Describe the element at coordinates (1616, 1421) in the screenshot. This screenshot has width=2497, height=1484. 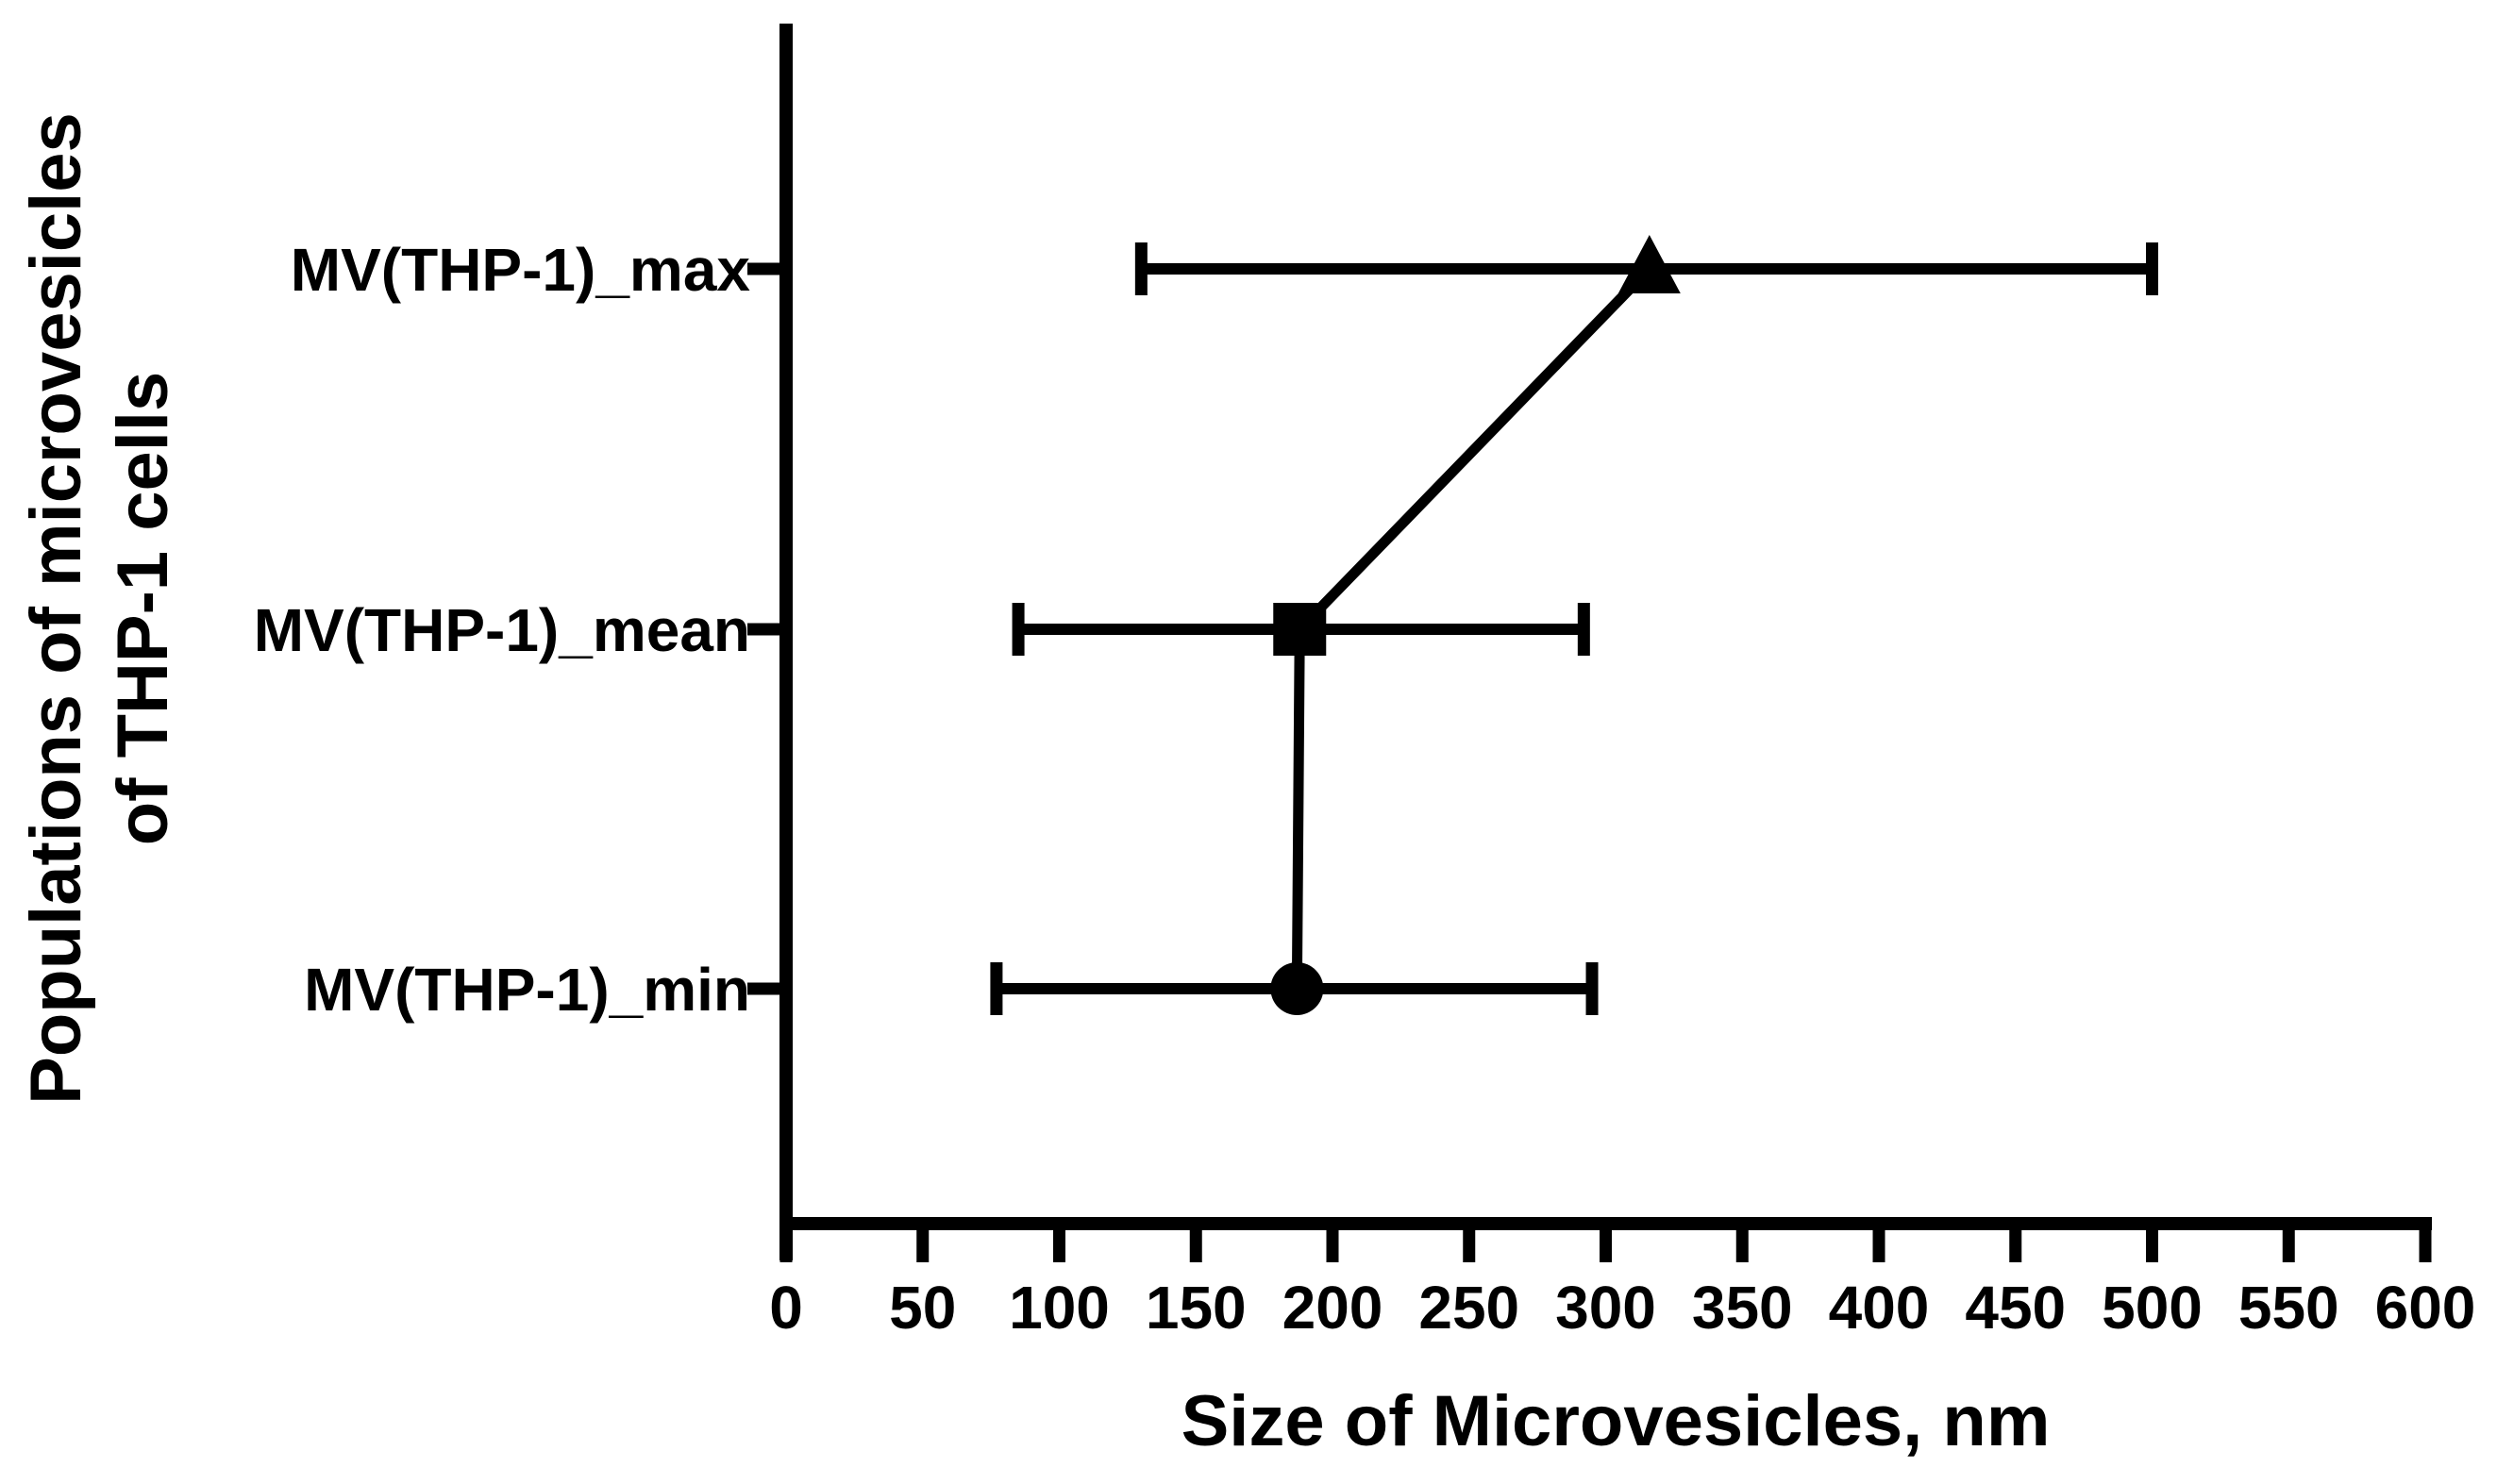
I see `x-axis-title: Size of Microvesicles, nm` at that location.